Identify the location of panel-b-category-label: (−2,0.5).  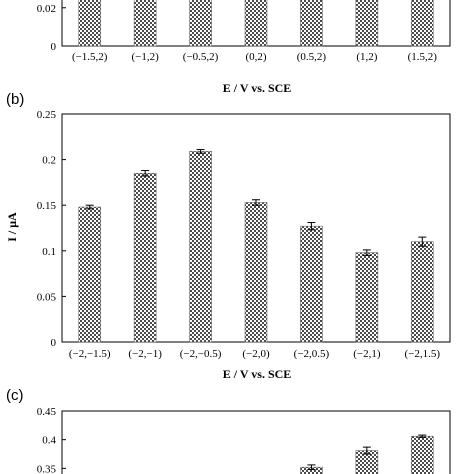
(312, 354).